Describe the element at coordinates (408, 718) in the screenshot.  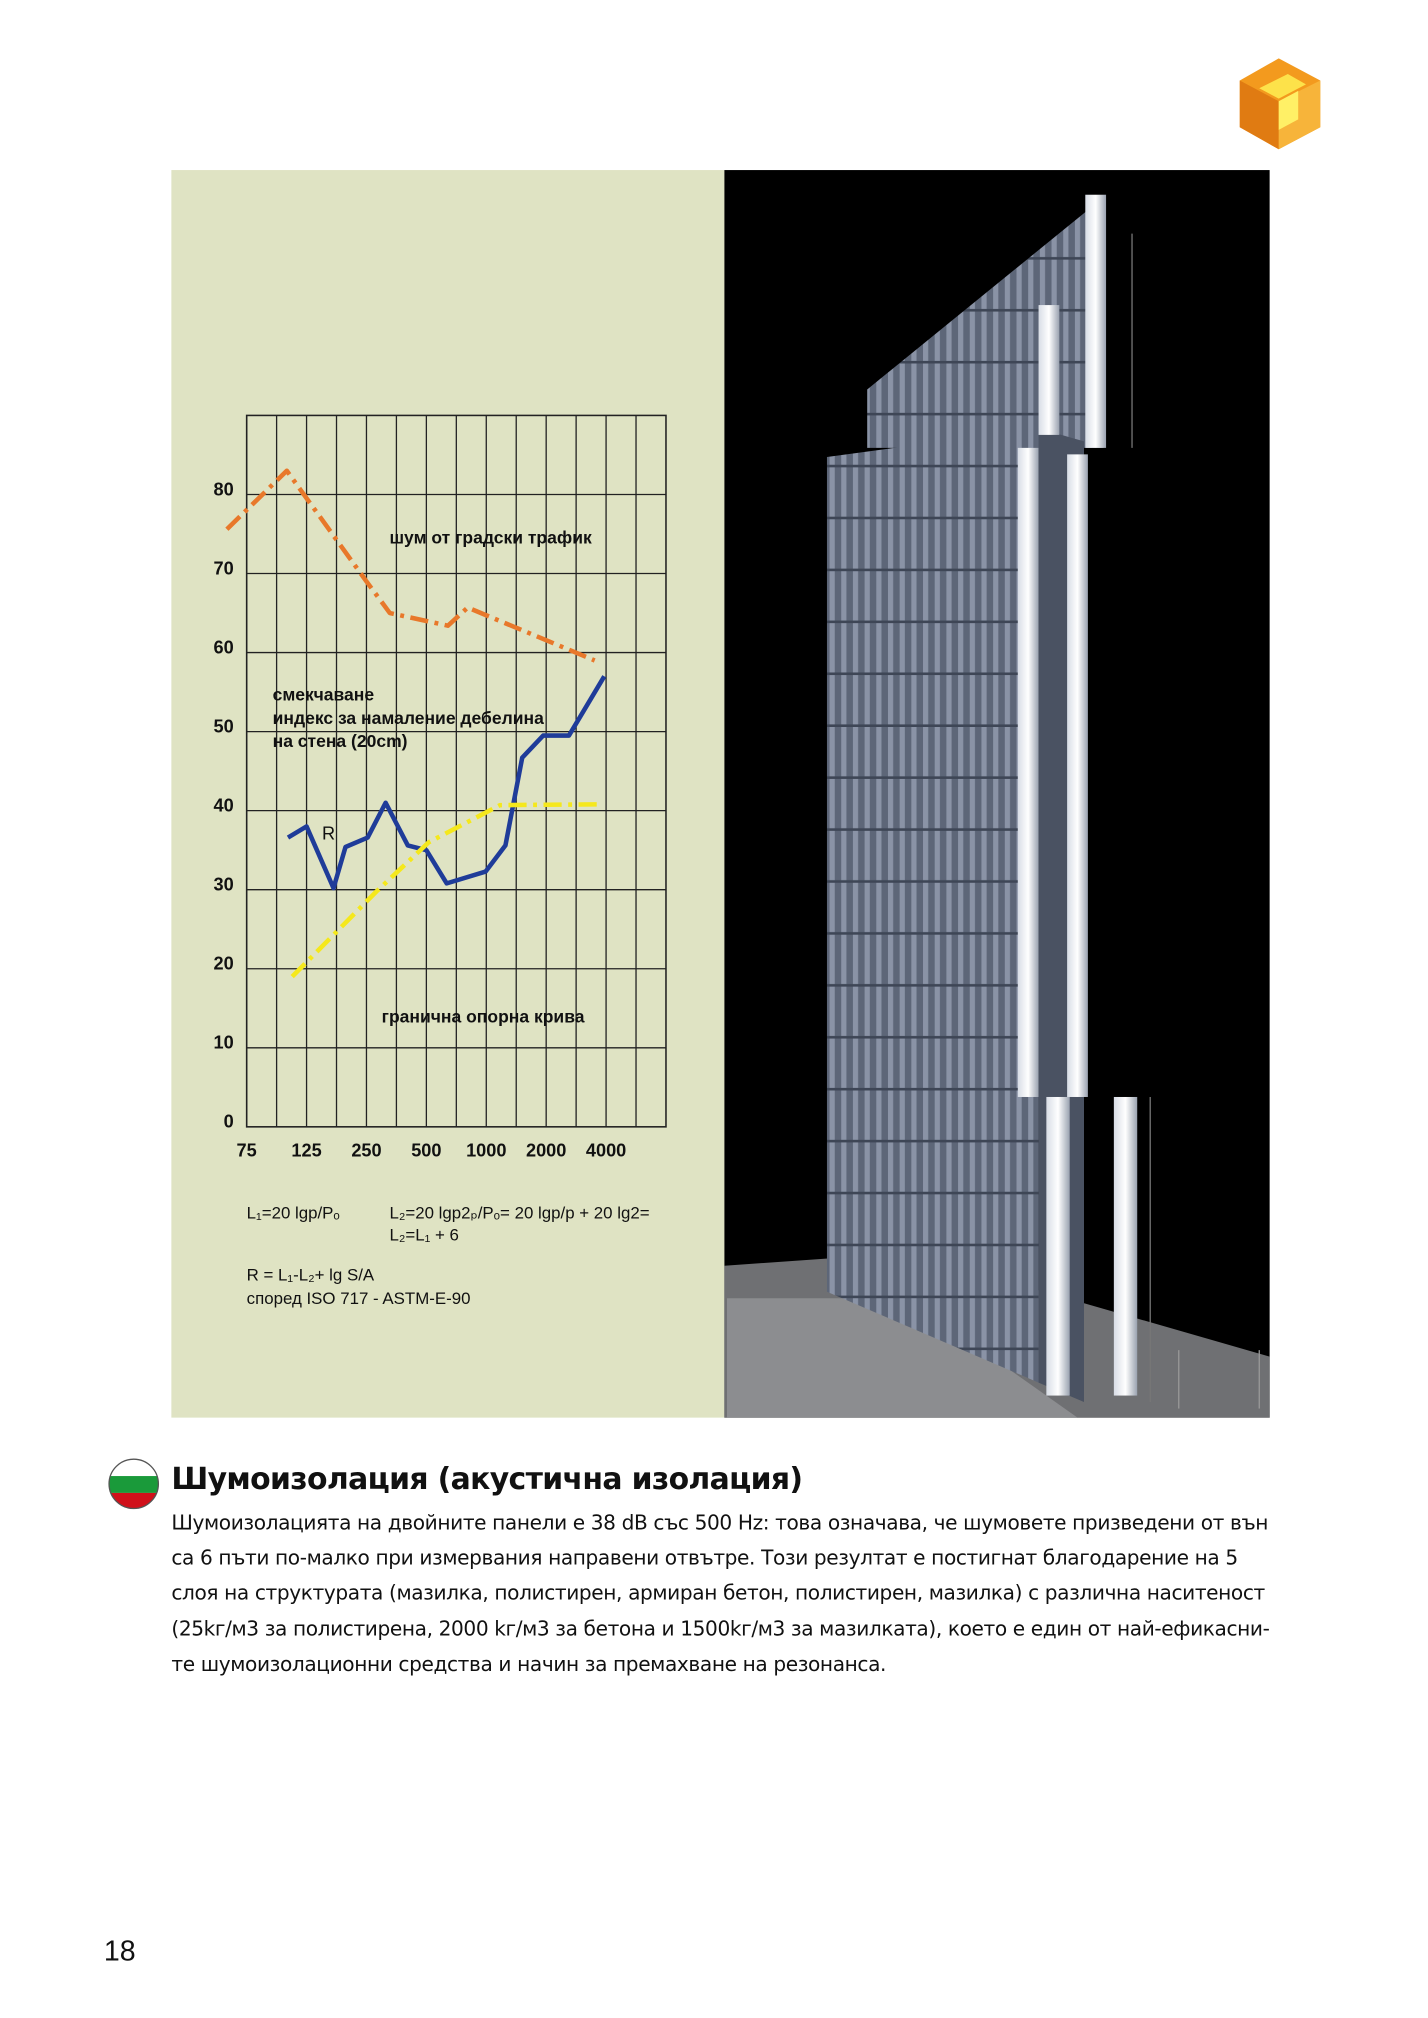
I see `annotation: индекс за намаление дебелина` at that location.